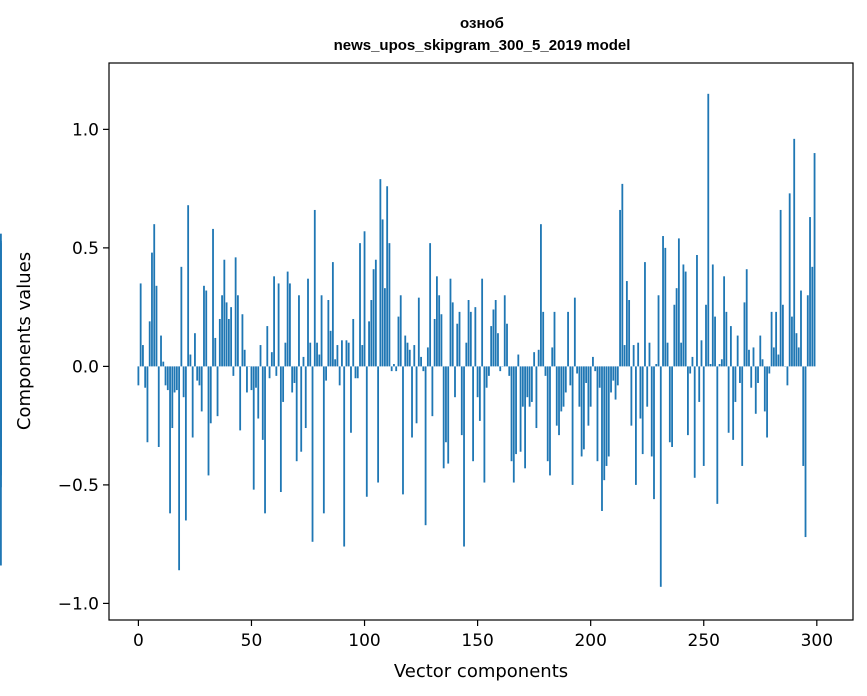 The width and height of the screenshot is (867, 696). Describe the element at coordinates (85, 249) in the screenshot. I see `y-tick-label: 0.5` at that location.